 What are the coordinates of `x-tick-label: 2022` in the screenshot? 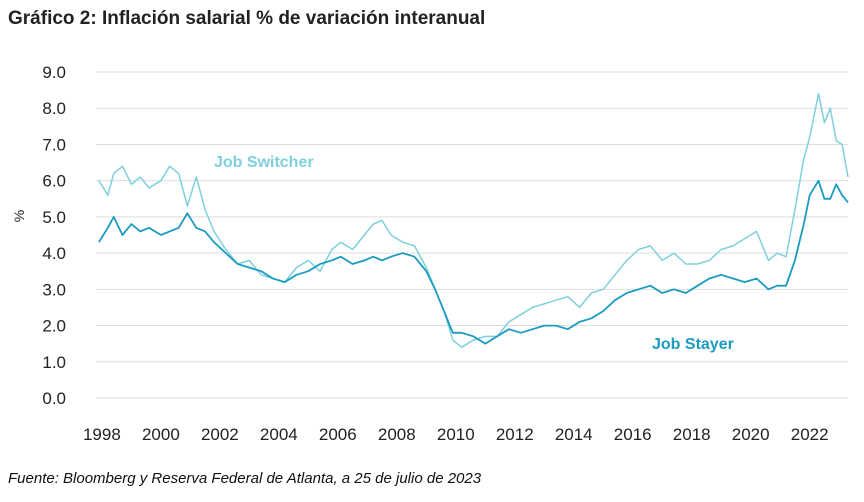 It's located at (810, 434).